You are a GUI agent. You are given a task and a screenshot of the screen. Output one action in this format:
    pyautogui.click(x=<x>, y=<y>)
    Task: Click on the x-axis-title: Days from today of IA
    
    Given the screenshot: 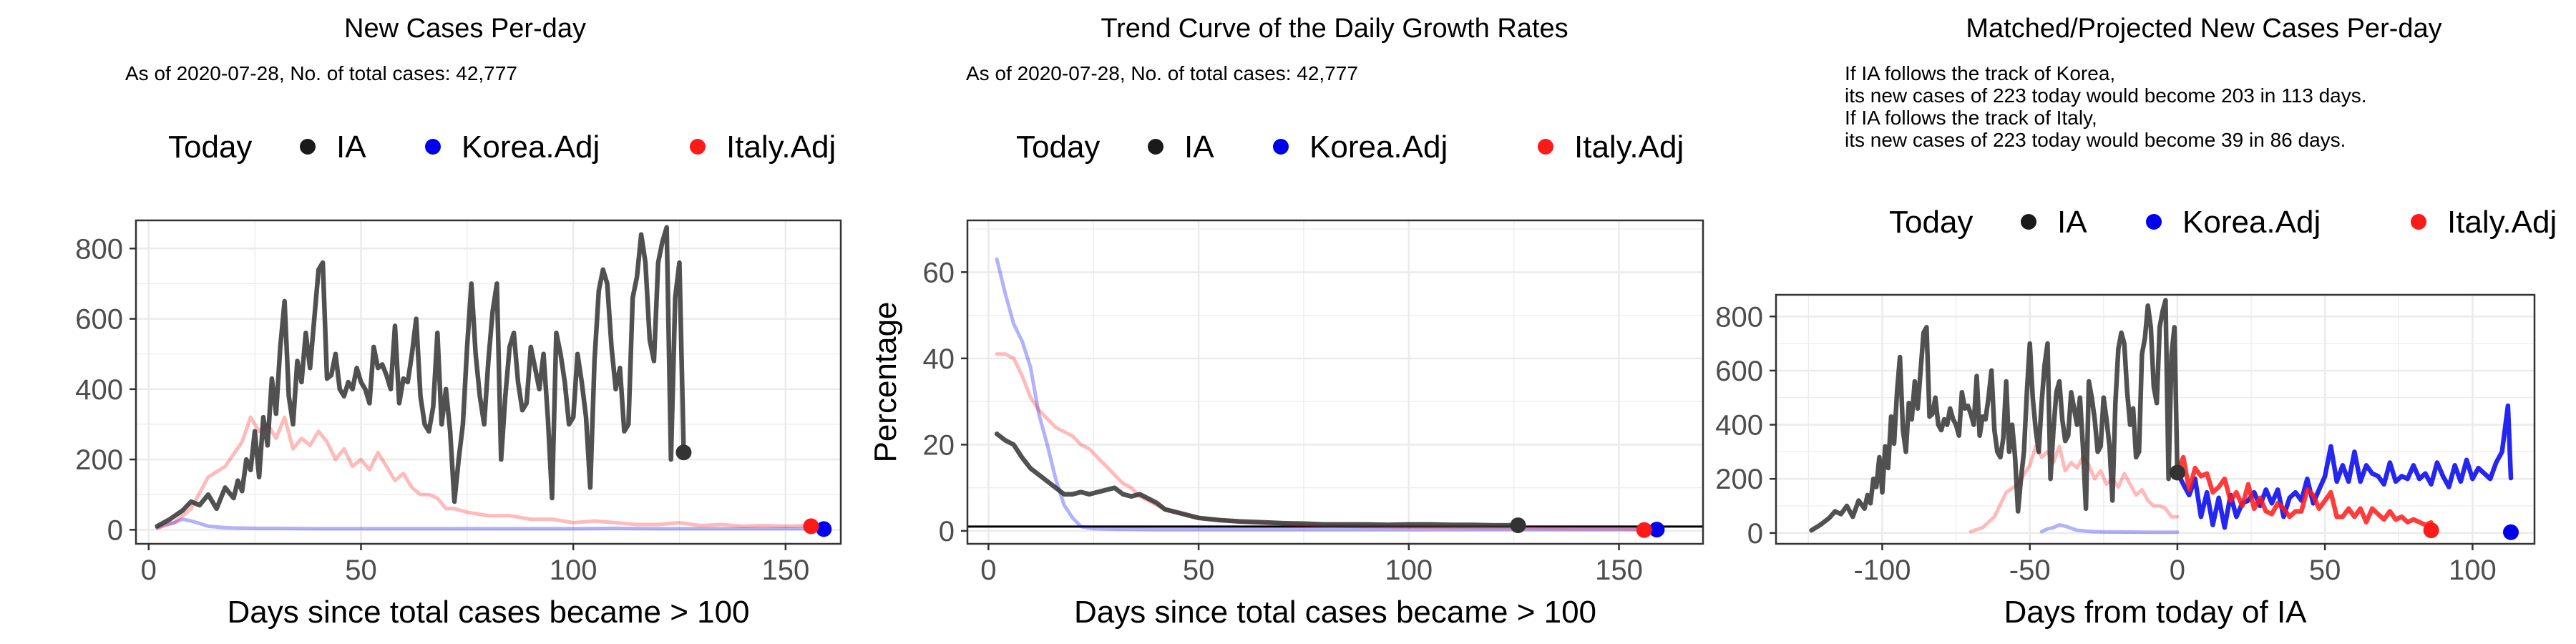 What is the action you would take?
    pyautogui.click(x=2155, y=612)
    